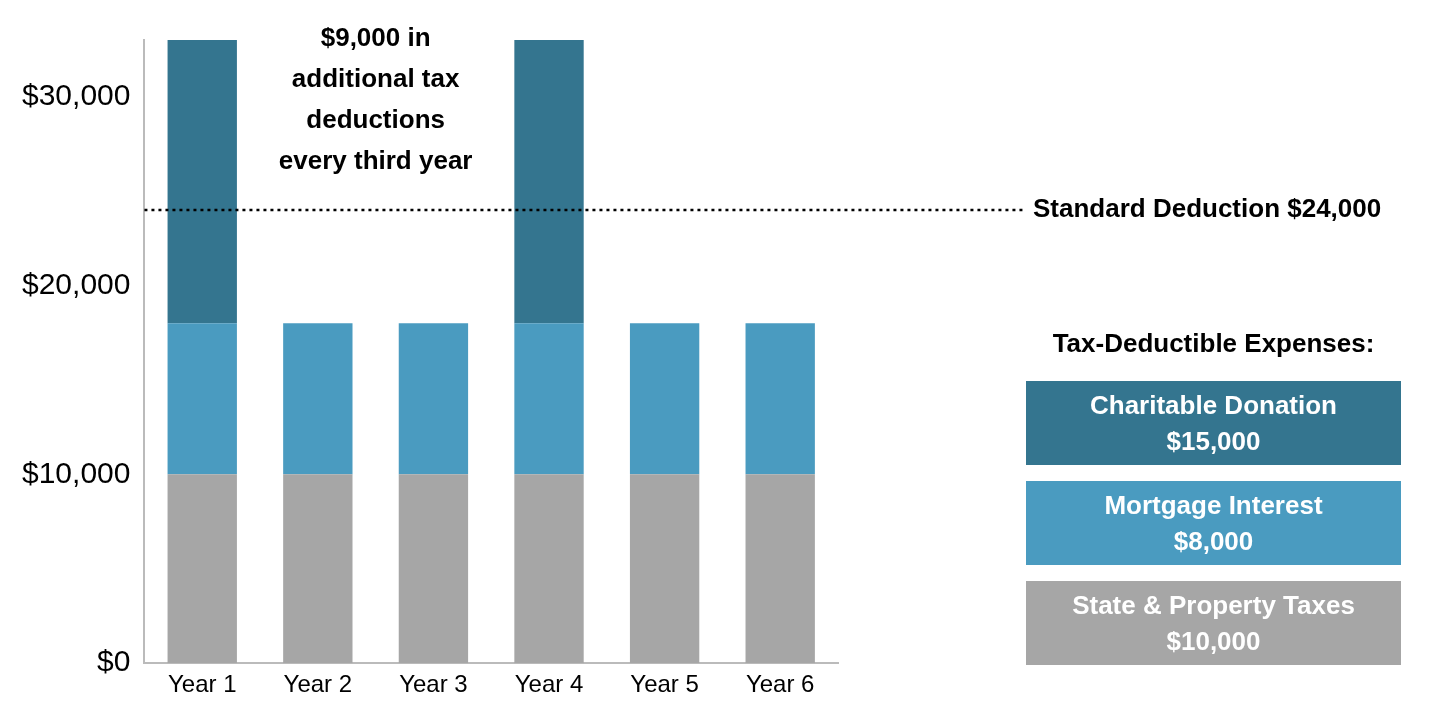  Describe the element at coordinates (1213, 343) in the screenshot. I see `legend-title: Tax-Deductible Expenses:` at that location.